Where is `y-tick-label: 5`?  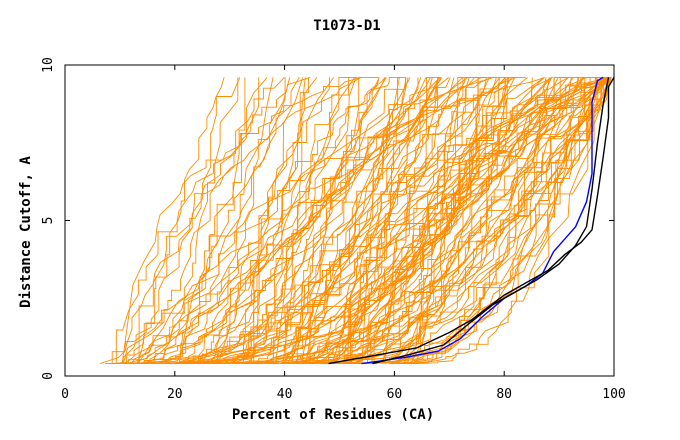 y-tick-label: 5 is located at coordinates (48, 221).